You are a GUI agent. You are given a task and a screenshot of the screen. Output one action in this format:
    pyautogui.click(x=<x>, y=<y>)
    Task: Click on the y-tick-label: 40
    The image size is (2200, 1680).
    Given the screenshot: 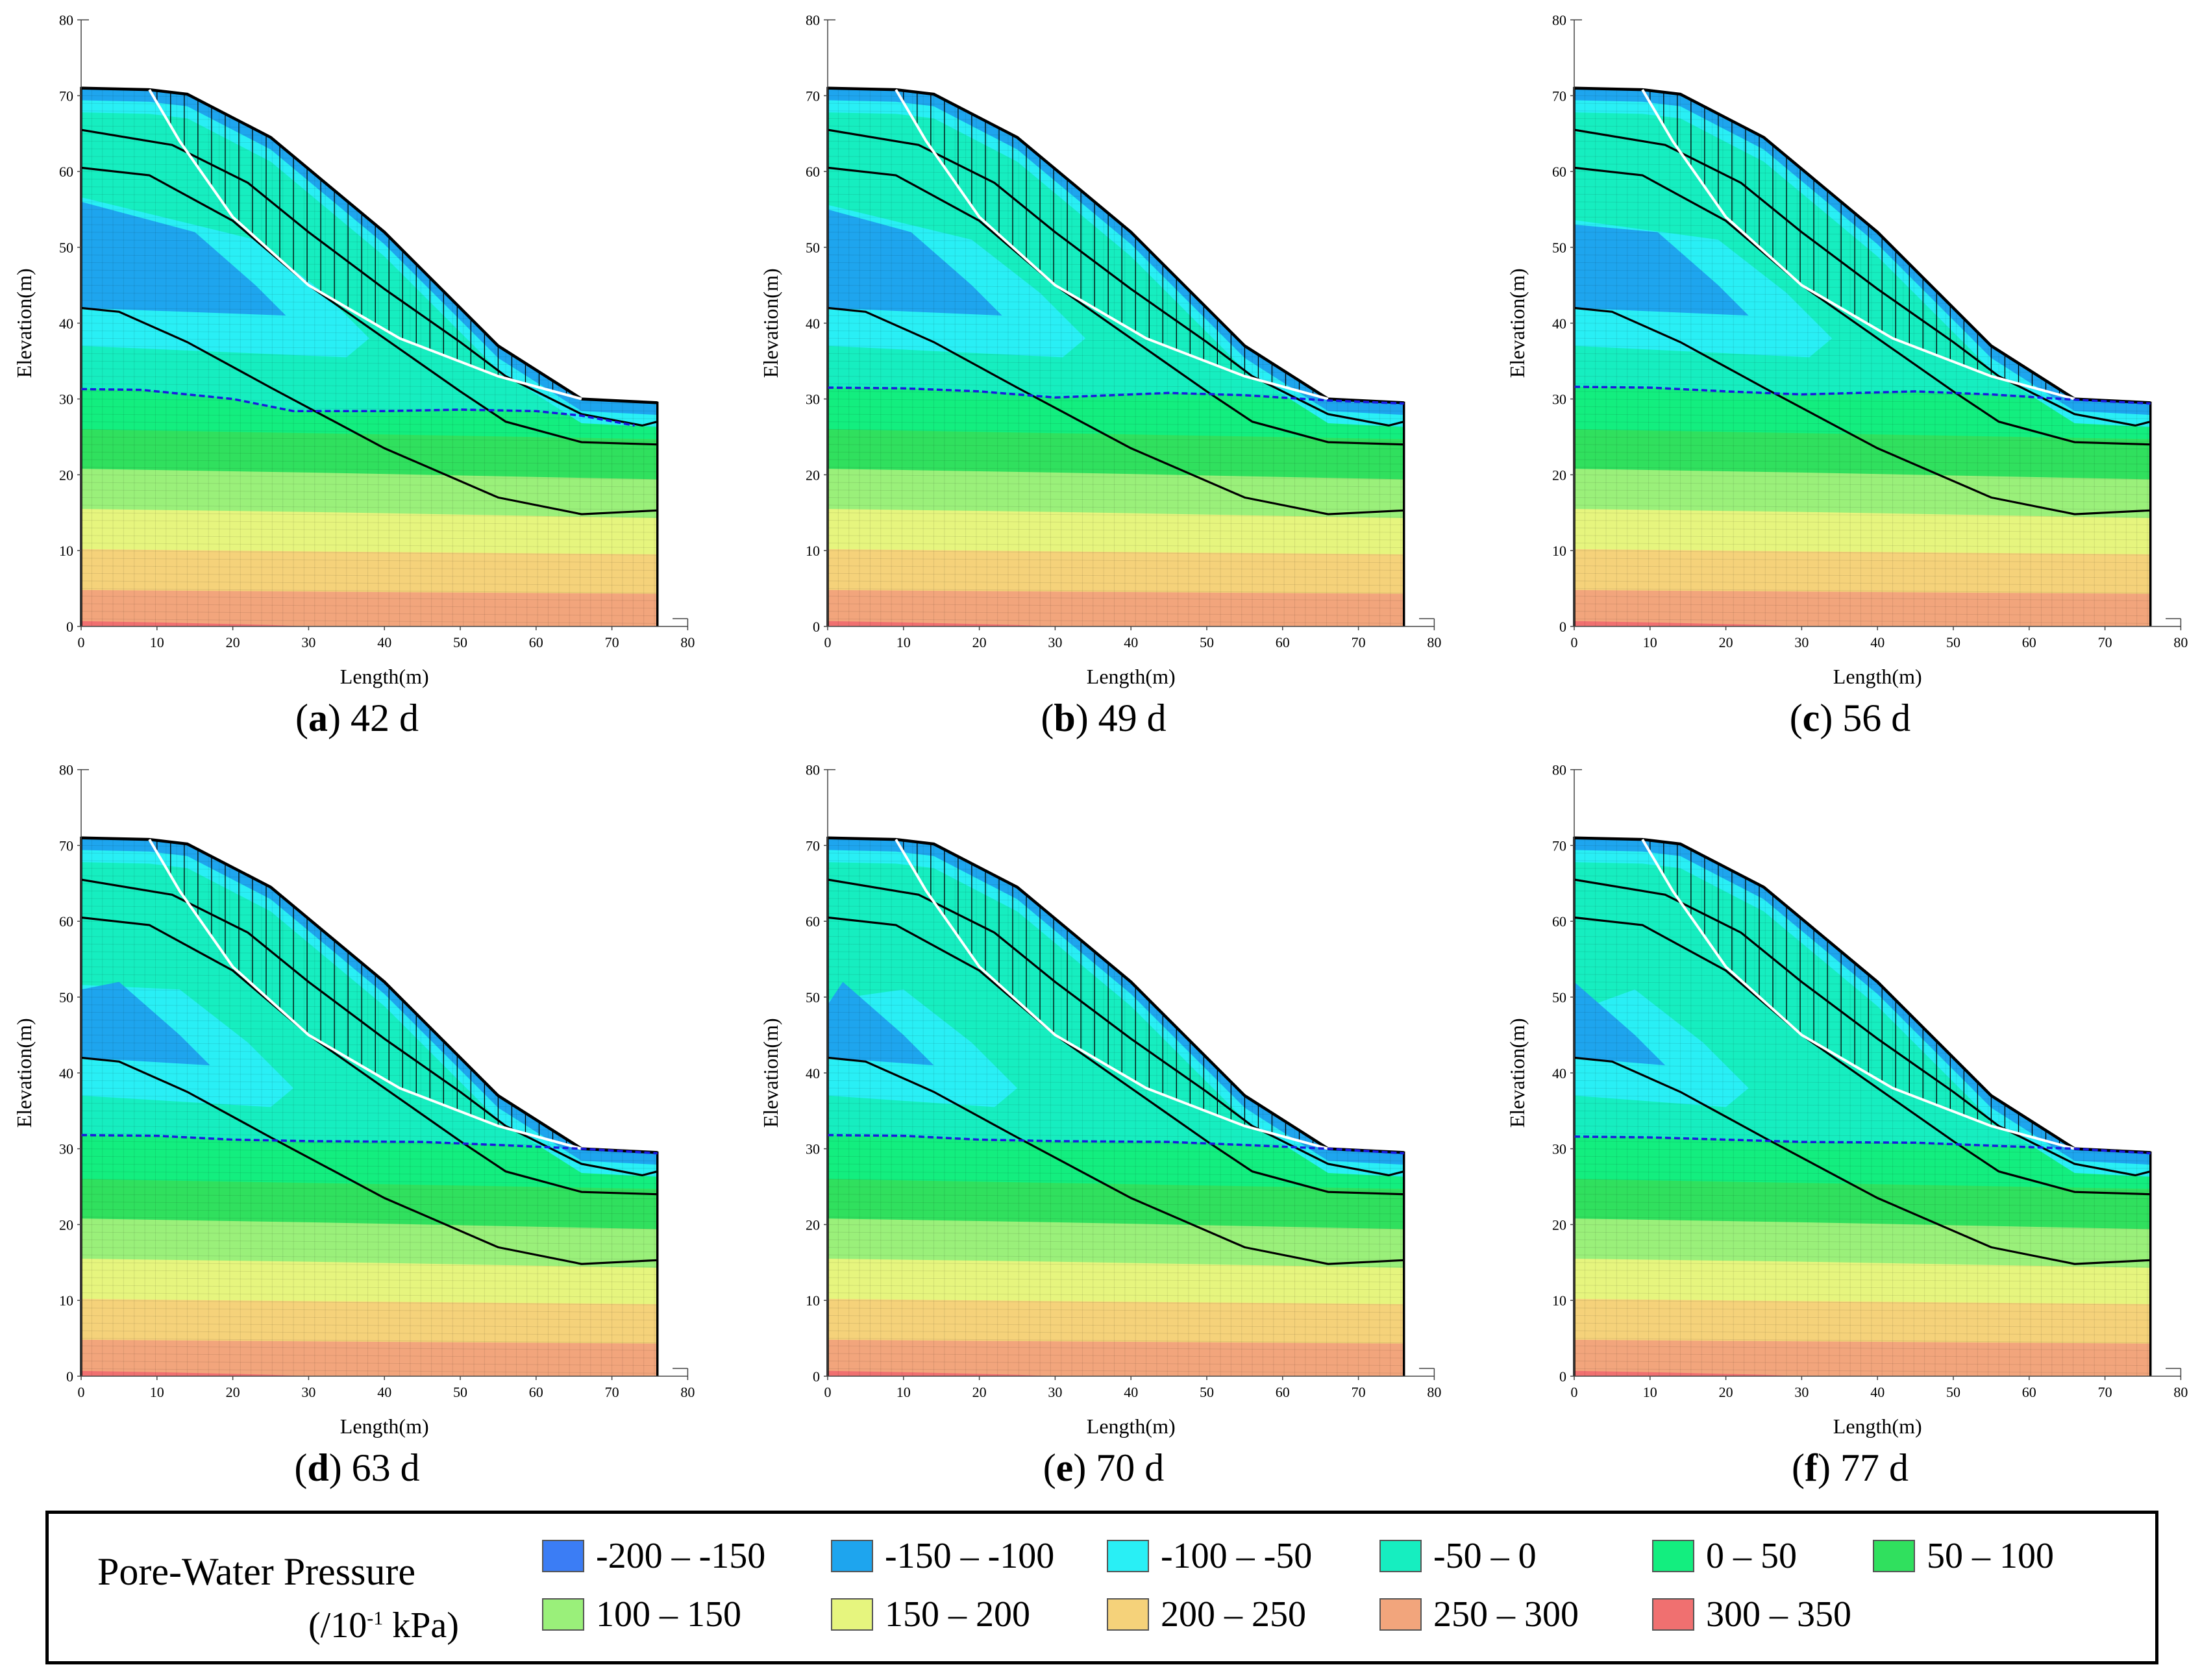 What is the action you would take?
    pyautogui.click(x=1559, y=1073)
    